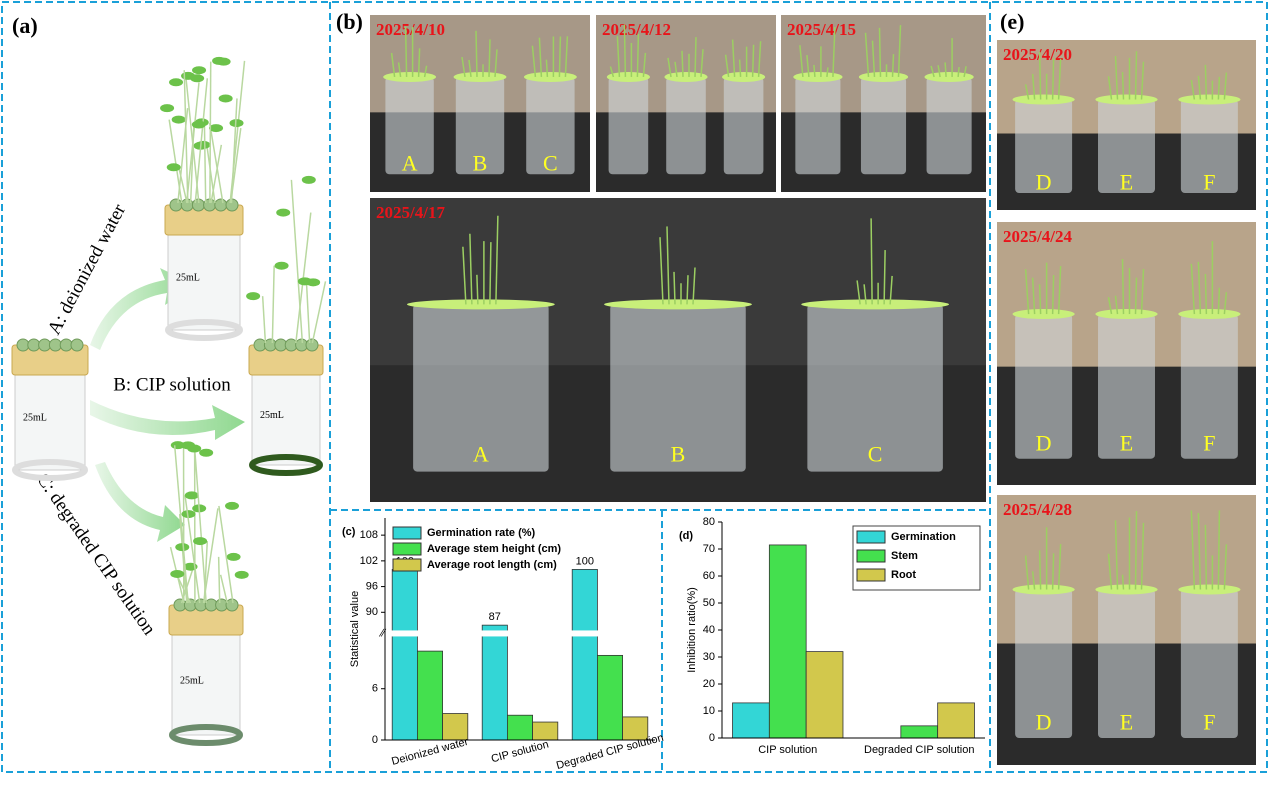 Image resolution: width=1269 pixels, height=792 pixels. What do you see at coordinates (355, 629) in the screenshot?
I see `y-axis-label: Statistical value` at bounding box center [355, 629].